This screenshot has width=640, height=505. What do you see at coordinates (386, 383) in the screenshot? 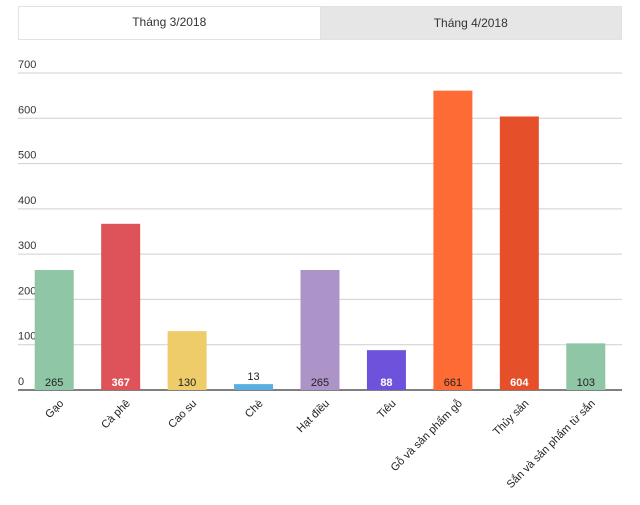
I see `data-label: 88` at bounding box center [386, 383].